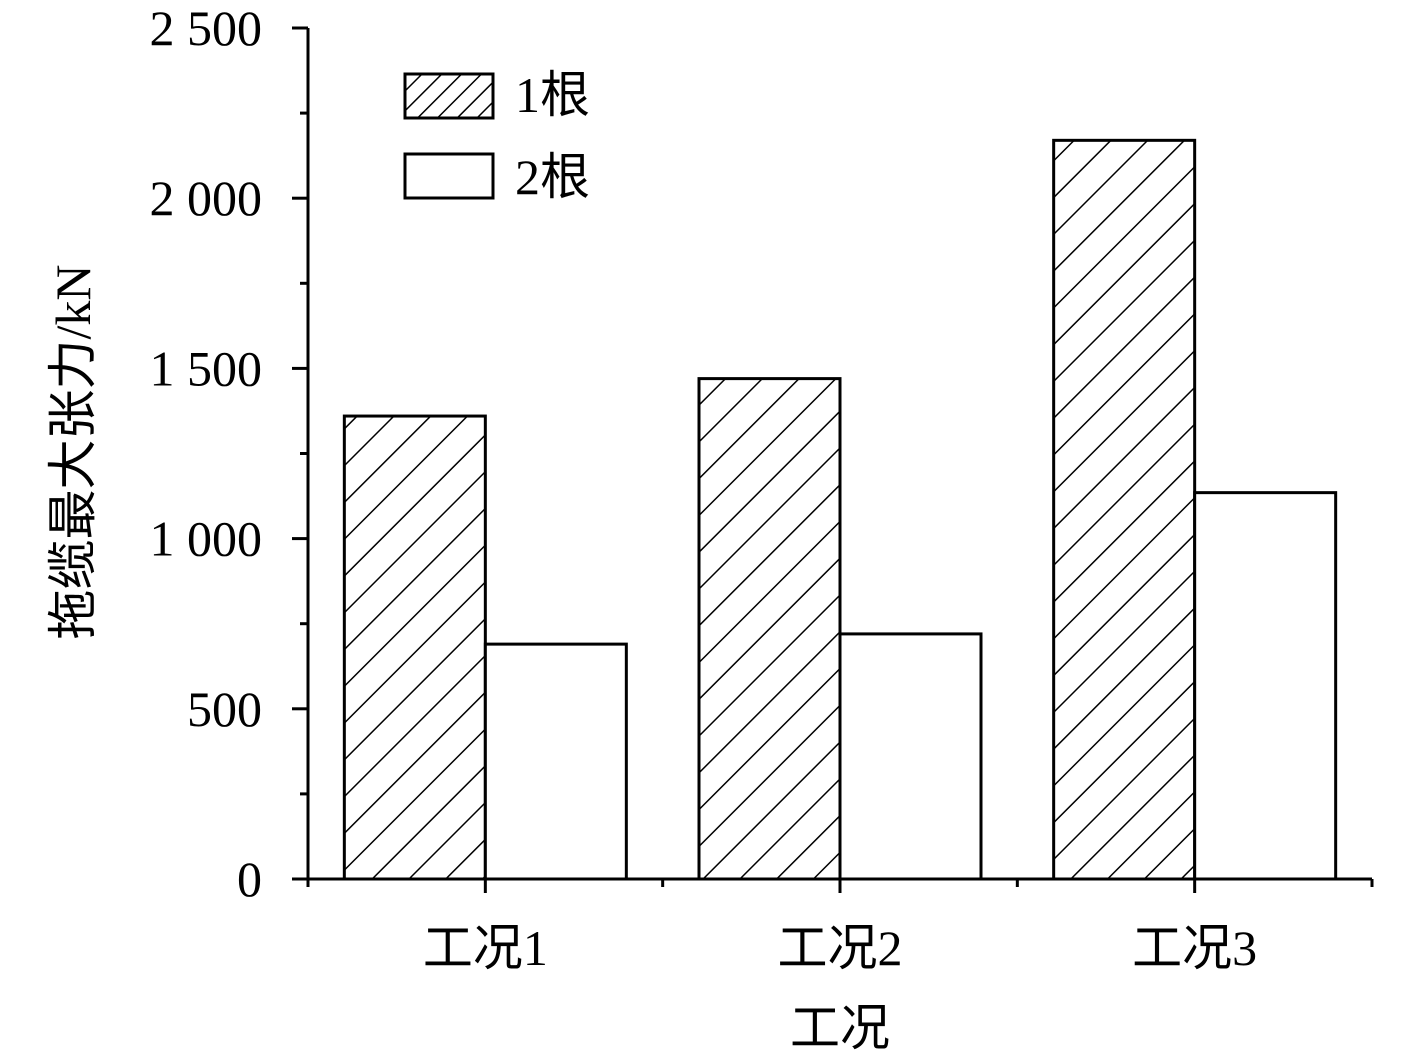 The image size is (1417, 1058). I want to click on x-axis-title: 工况, so click(840, 1028).